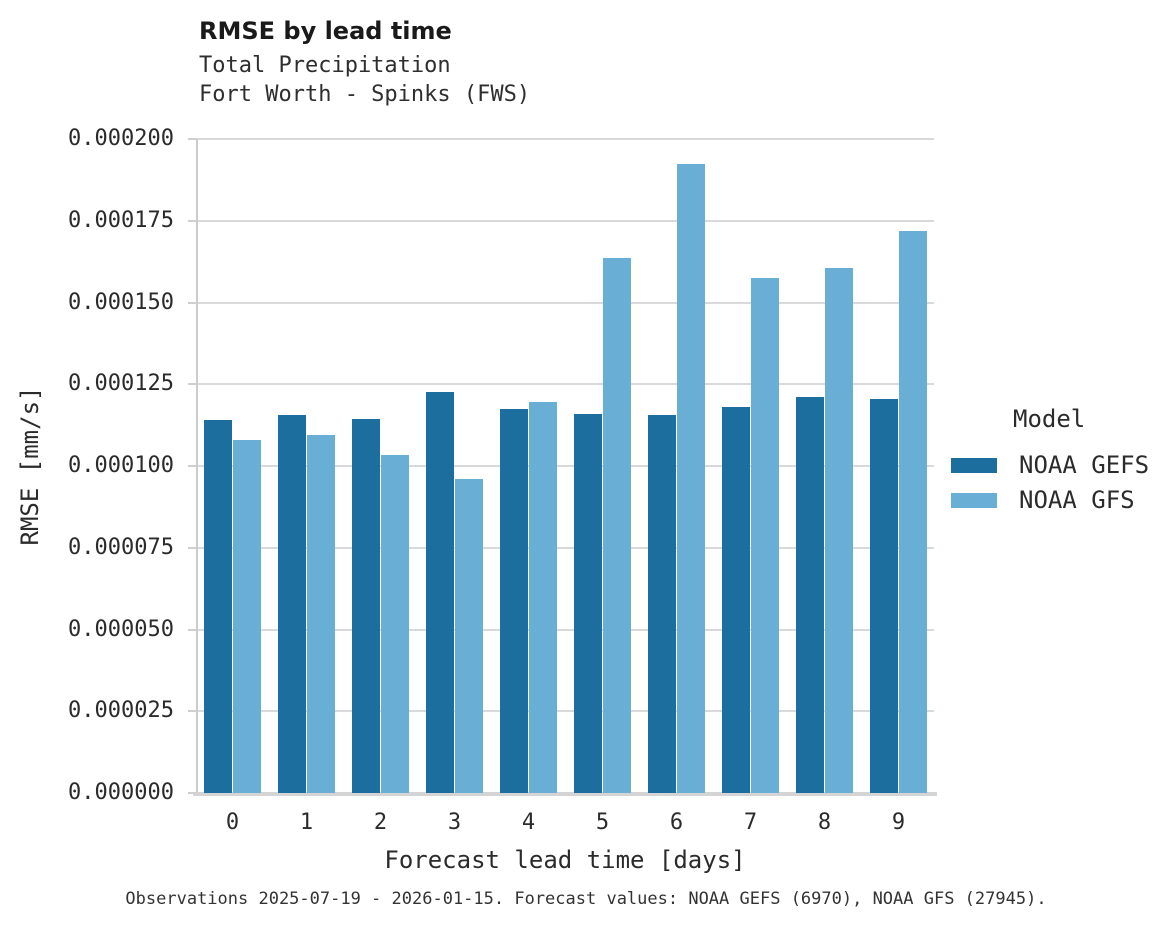 This screenshot has height=928, width=1172. I want to click on x-tick-label: 6, so click(676, 822).